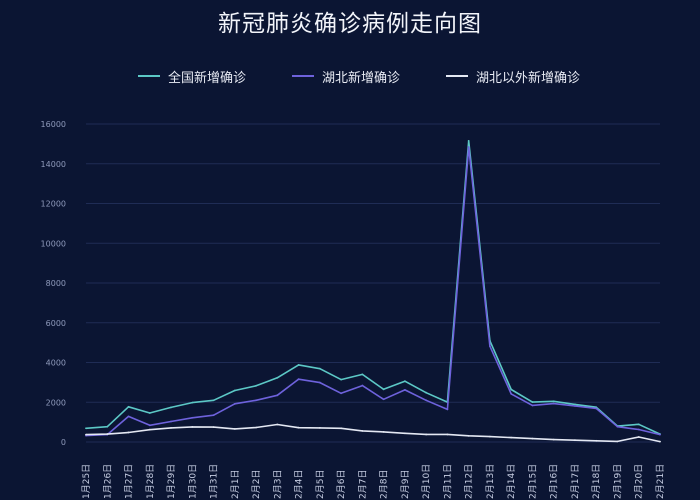 The width and height of the screenshot is (700, 500). I want to click on x-tick-label: 2月6日, so click(341, 484).